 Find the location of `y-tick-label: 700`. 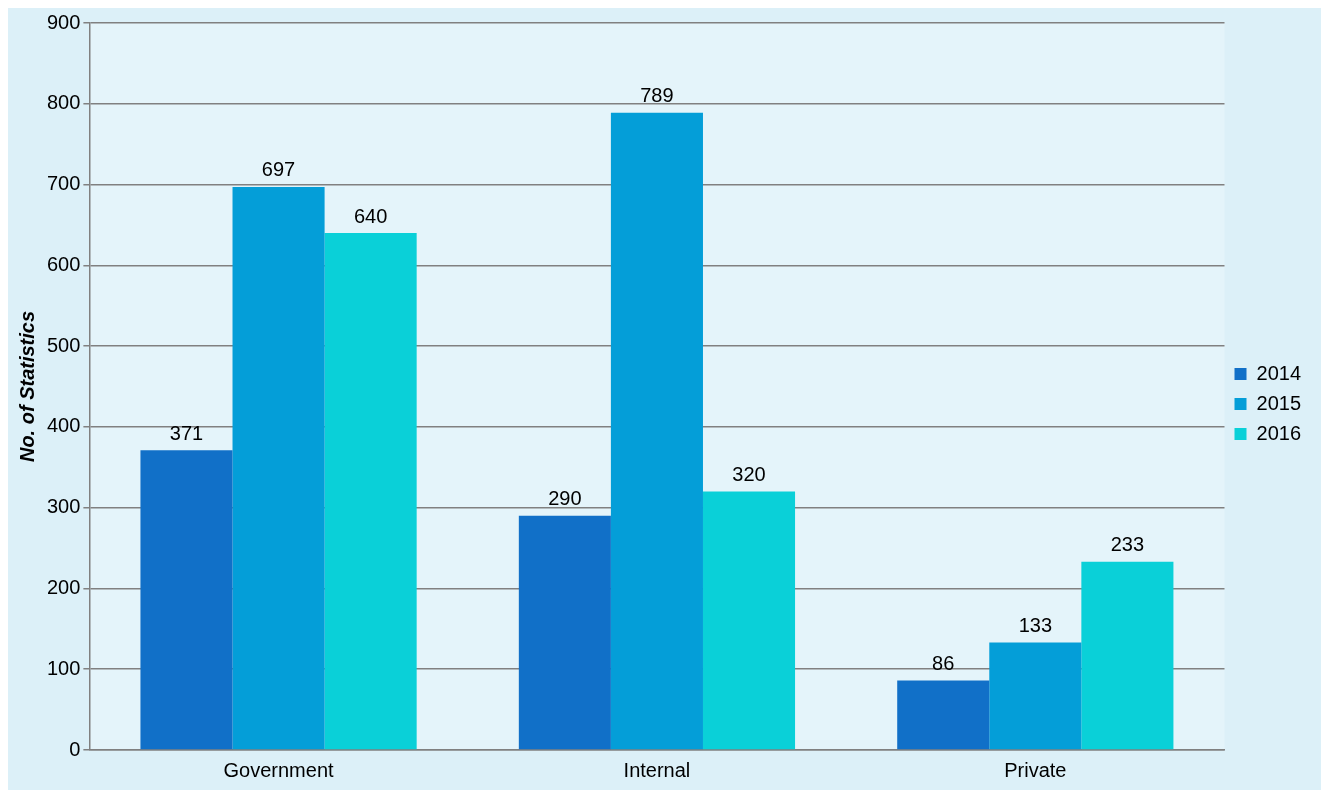

y-tick-label: 700 is located at coordinates (63, 183).